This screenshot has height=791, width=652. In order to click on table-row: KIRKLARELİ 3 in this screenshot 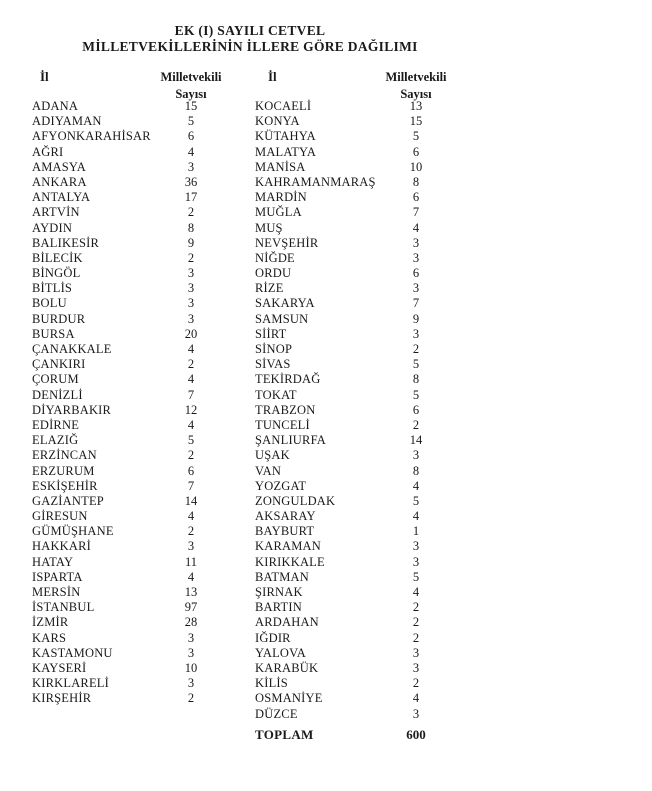, I will do `click(125, 683)`.